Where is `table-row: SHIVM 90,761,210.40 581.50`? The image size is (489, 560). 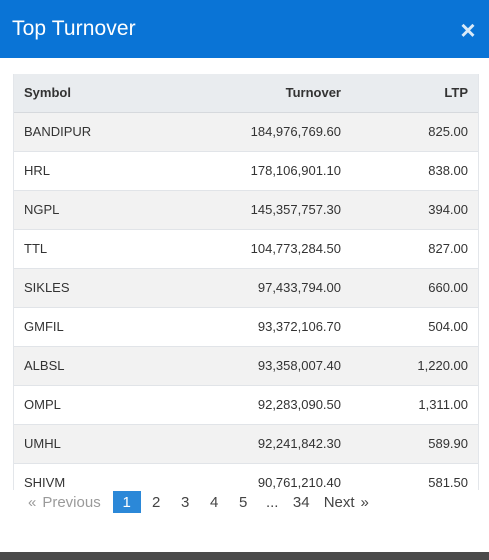 table-row: SHIVM 90,761,210.40 581.50 is located at coordinates (246, 476).